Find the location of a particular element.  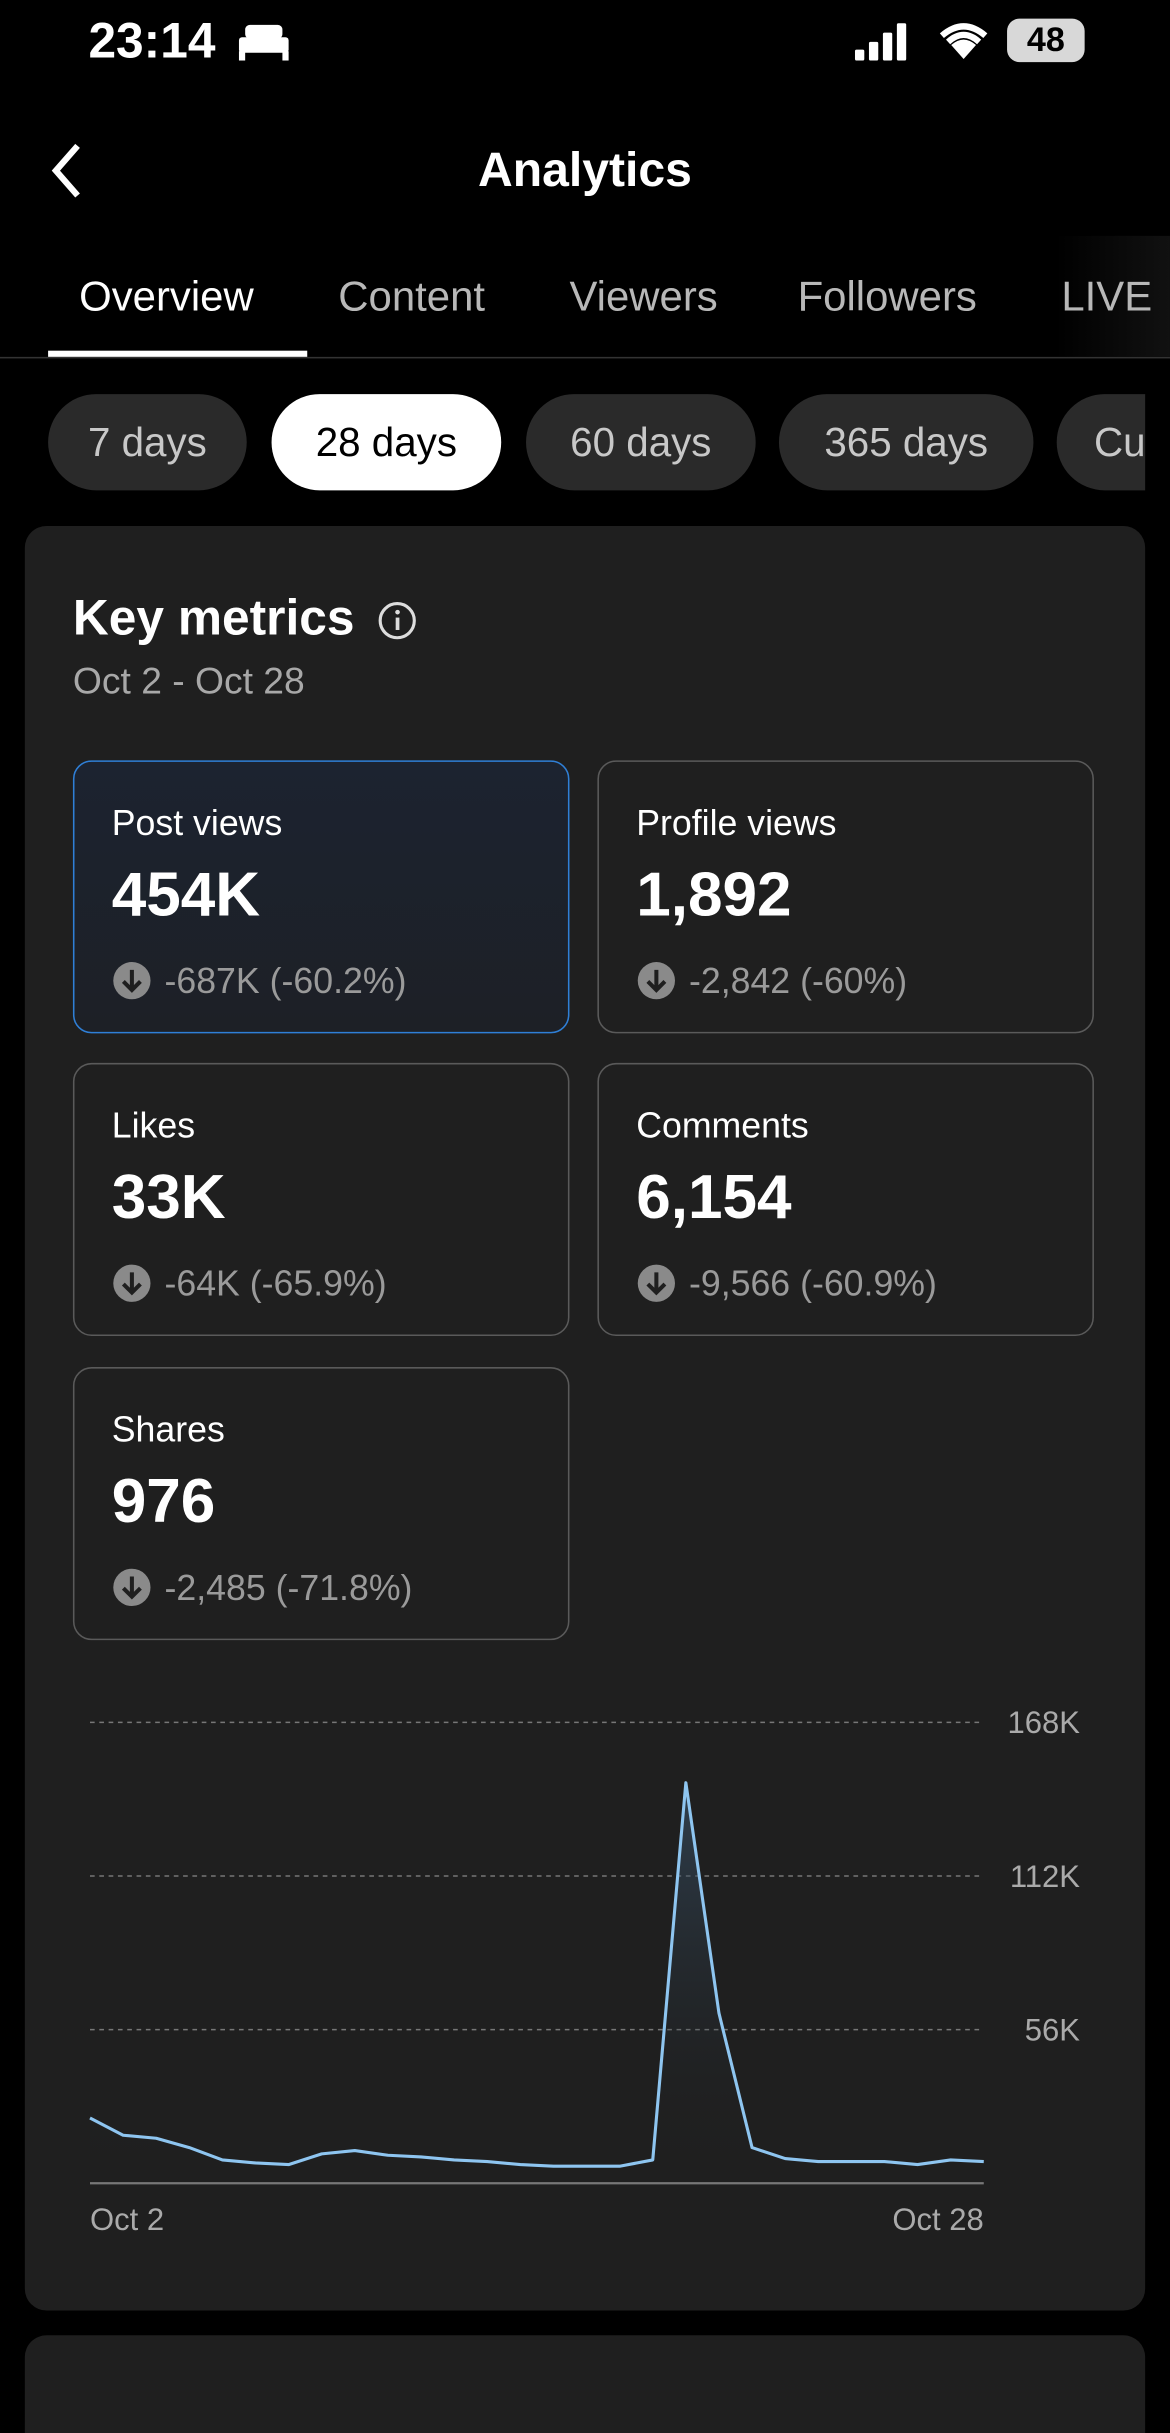

range-pill: 7 days is located at coordinates (147, 442).